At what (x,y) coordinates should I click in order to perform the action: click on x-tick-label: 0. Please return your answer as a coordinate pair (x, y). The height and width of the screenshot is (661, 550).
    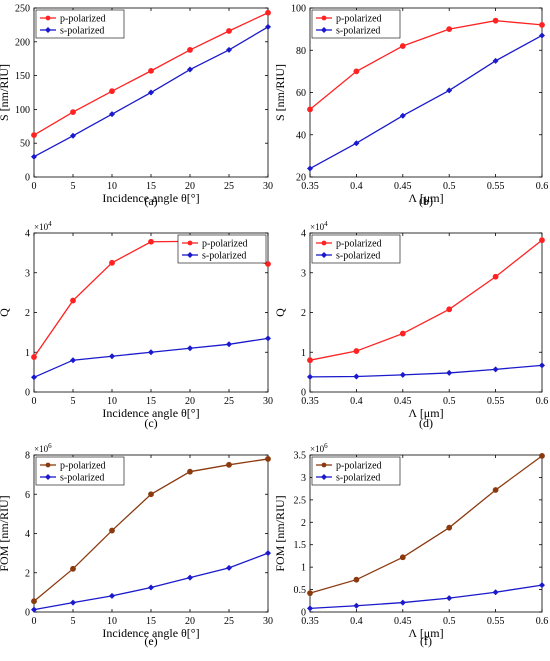
    Looking at the image, I should click on (34, 621).